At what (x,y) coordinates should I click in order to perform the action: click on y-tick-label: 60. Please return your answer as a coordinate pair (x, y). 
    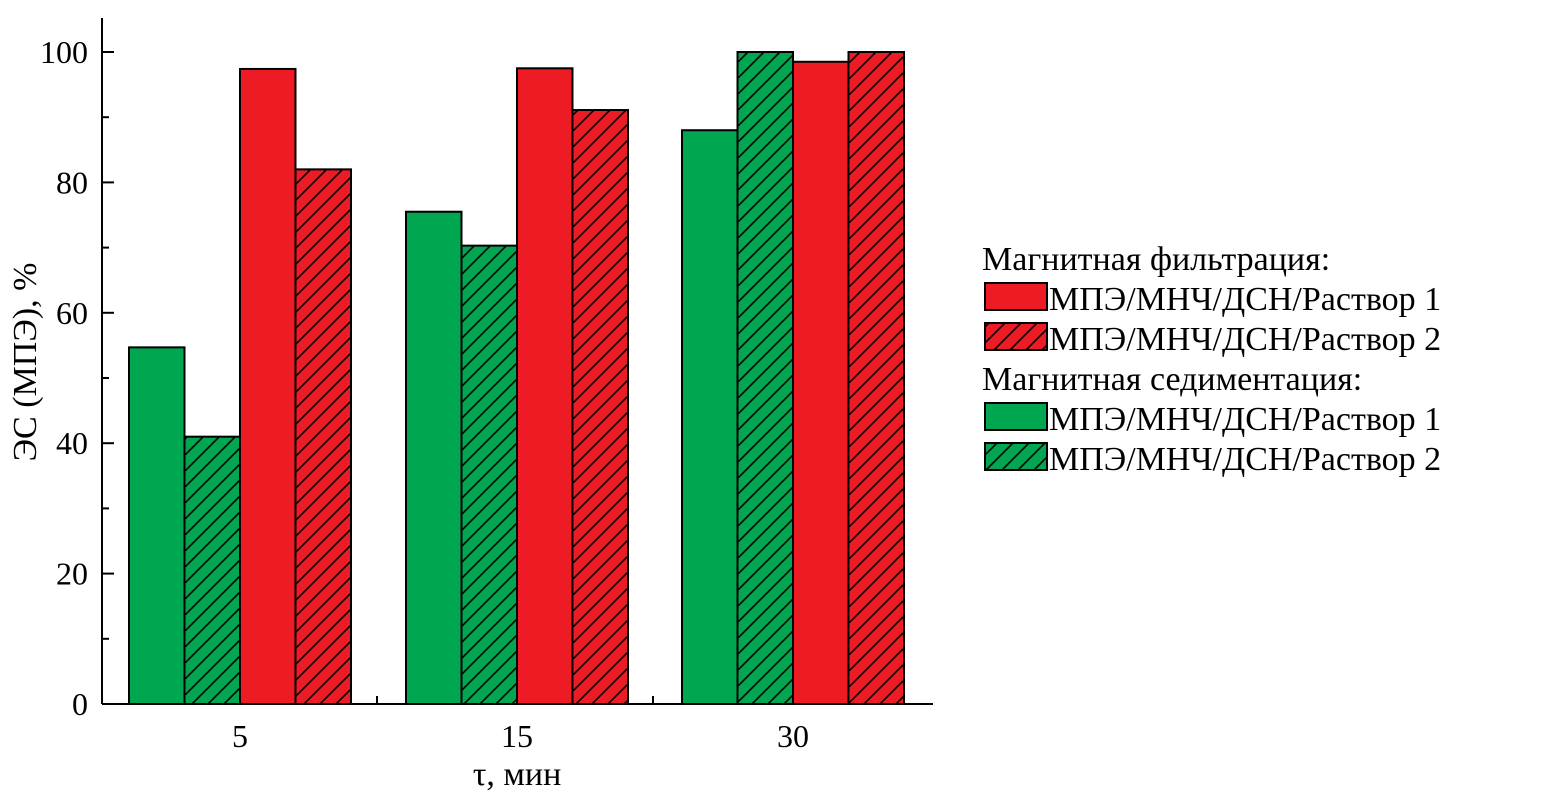
    Looking at the image, I should click on (72, 313).